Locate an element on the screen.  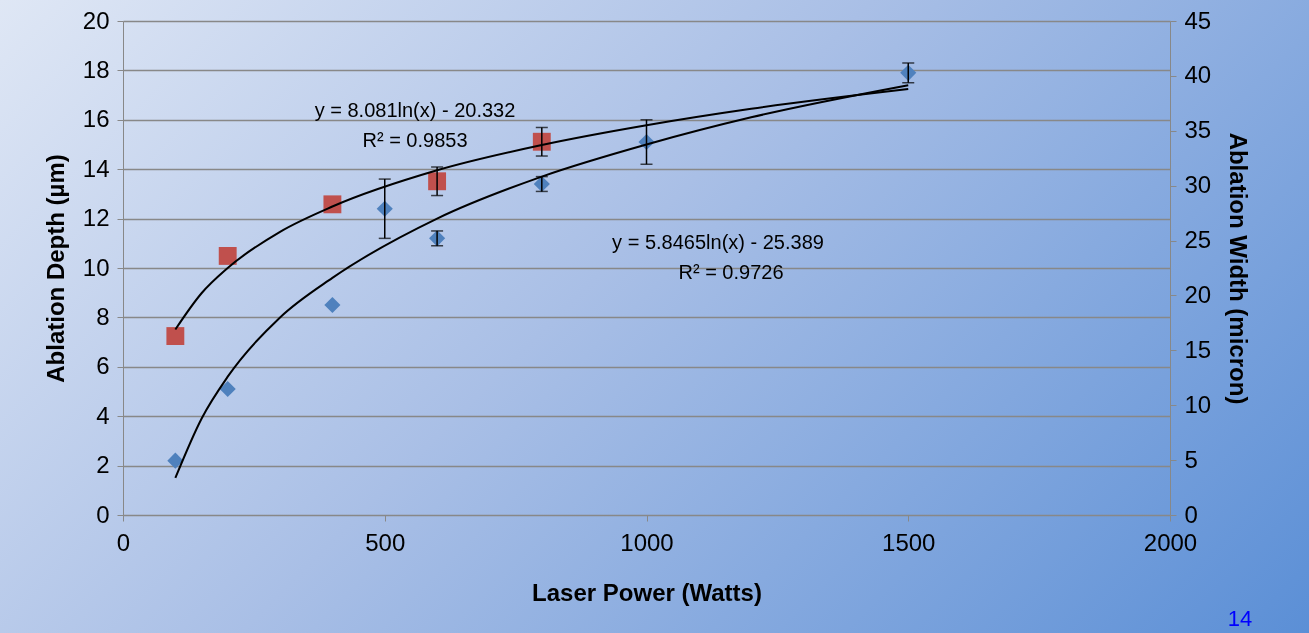
y2-tick-label: 40 is located at coordinates (1198, 75).